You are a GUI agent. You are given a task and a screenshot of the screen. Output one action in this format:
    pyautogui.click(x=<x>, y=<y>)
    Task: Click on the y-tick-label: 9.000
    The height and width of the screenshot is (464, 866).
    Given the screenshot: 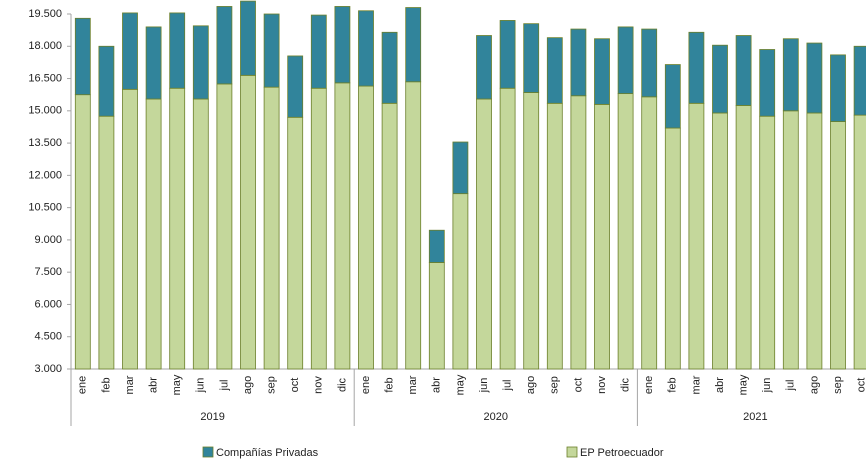 What is the action you would take?
    pyautogui.click(x=48, y=240)
    